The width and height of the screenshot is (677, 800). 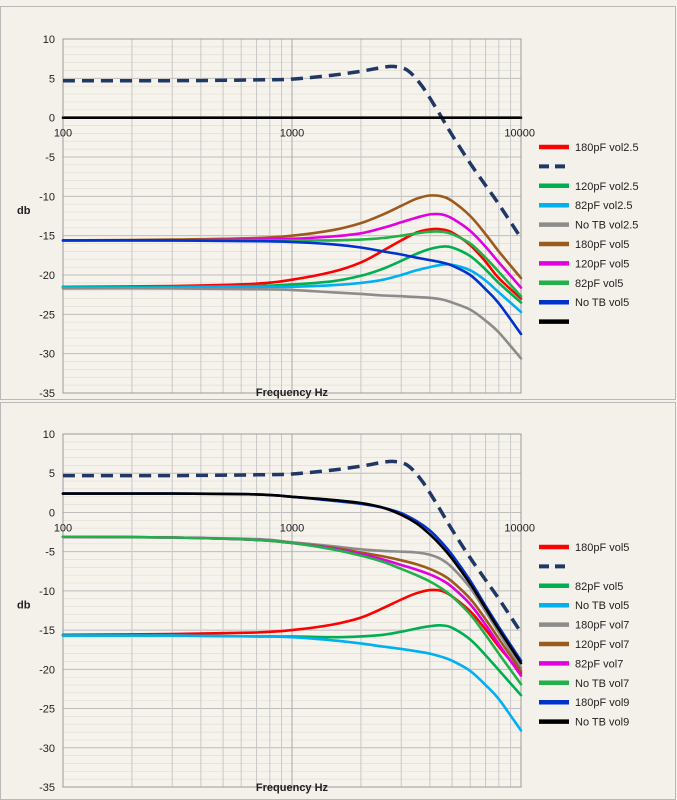 I want to click on legend-label: 120pF vol7, so click(x=602, y=645).